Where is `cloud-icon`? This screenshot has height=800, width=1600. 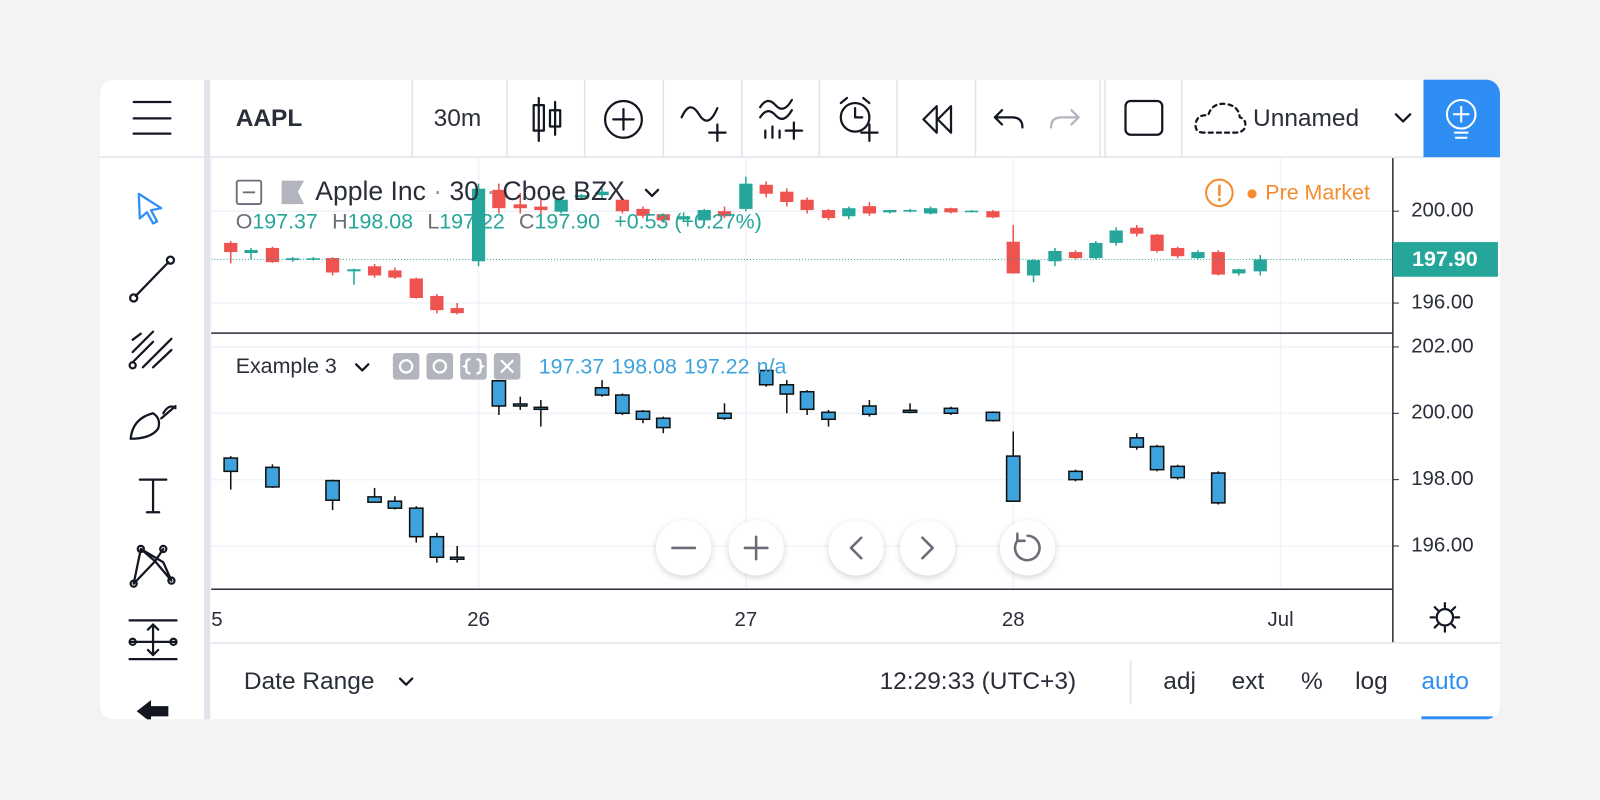 cloud-icon is located at coordinates (1220, 118).